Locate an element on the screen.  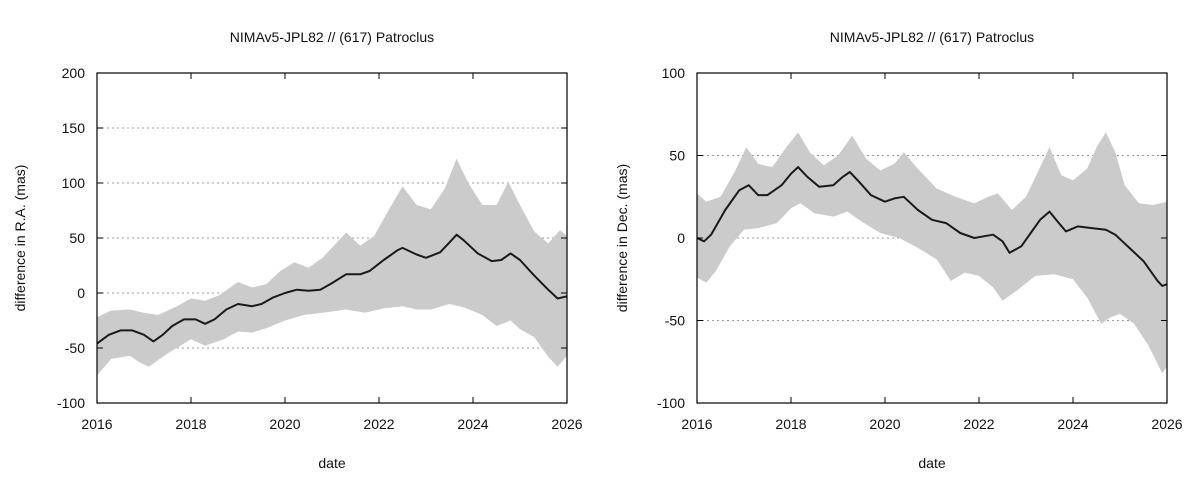
y-axis-label: difference in R.A. (mas) is located at coordinates (20, 238).